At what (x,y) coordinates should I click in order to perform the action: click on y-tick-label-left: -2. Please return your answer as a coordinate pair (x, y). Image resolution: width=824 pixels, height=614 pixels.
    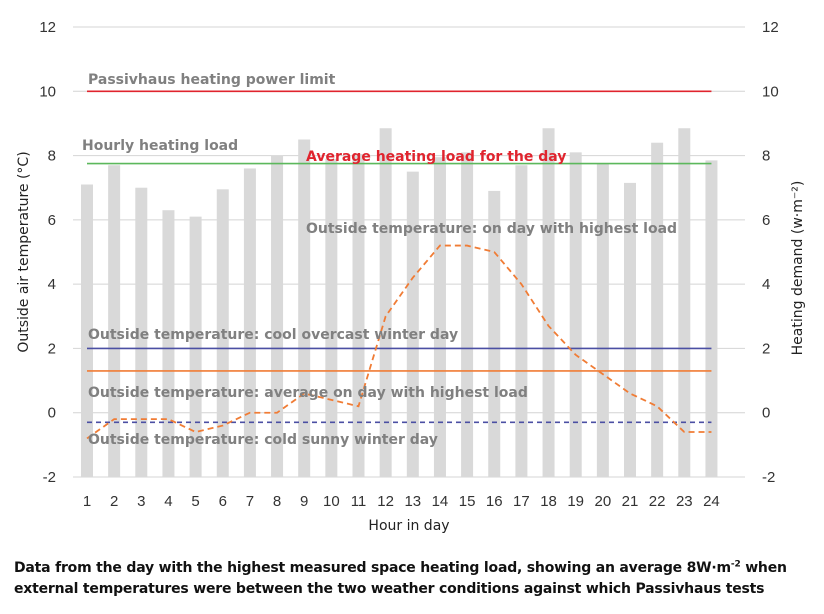
    Looking at the image, I should click on (49, 477).